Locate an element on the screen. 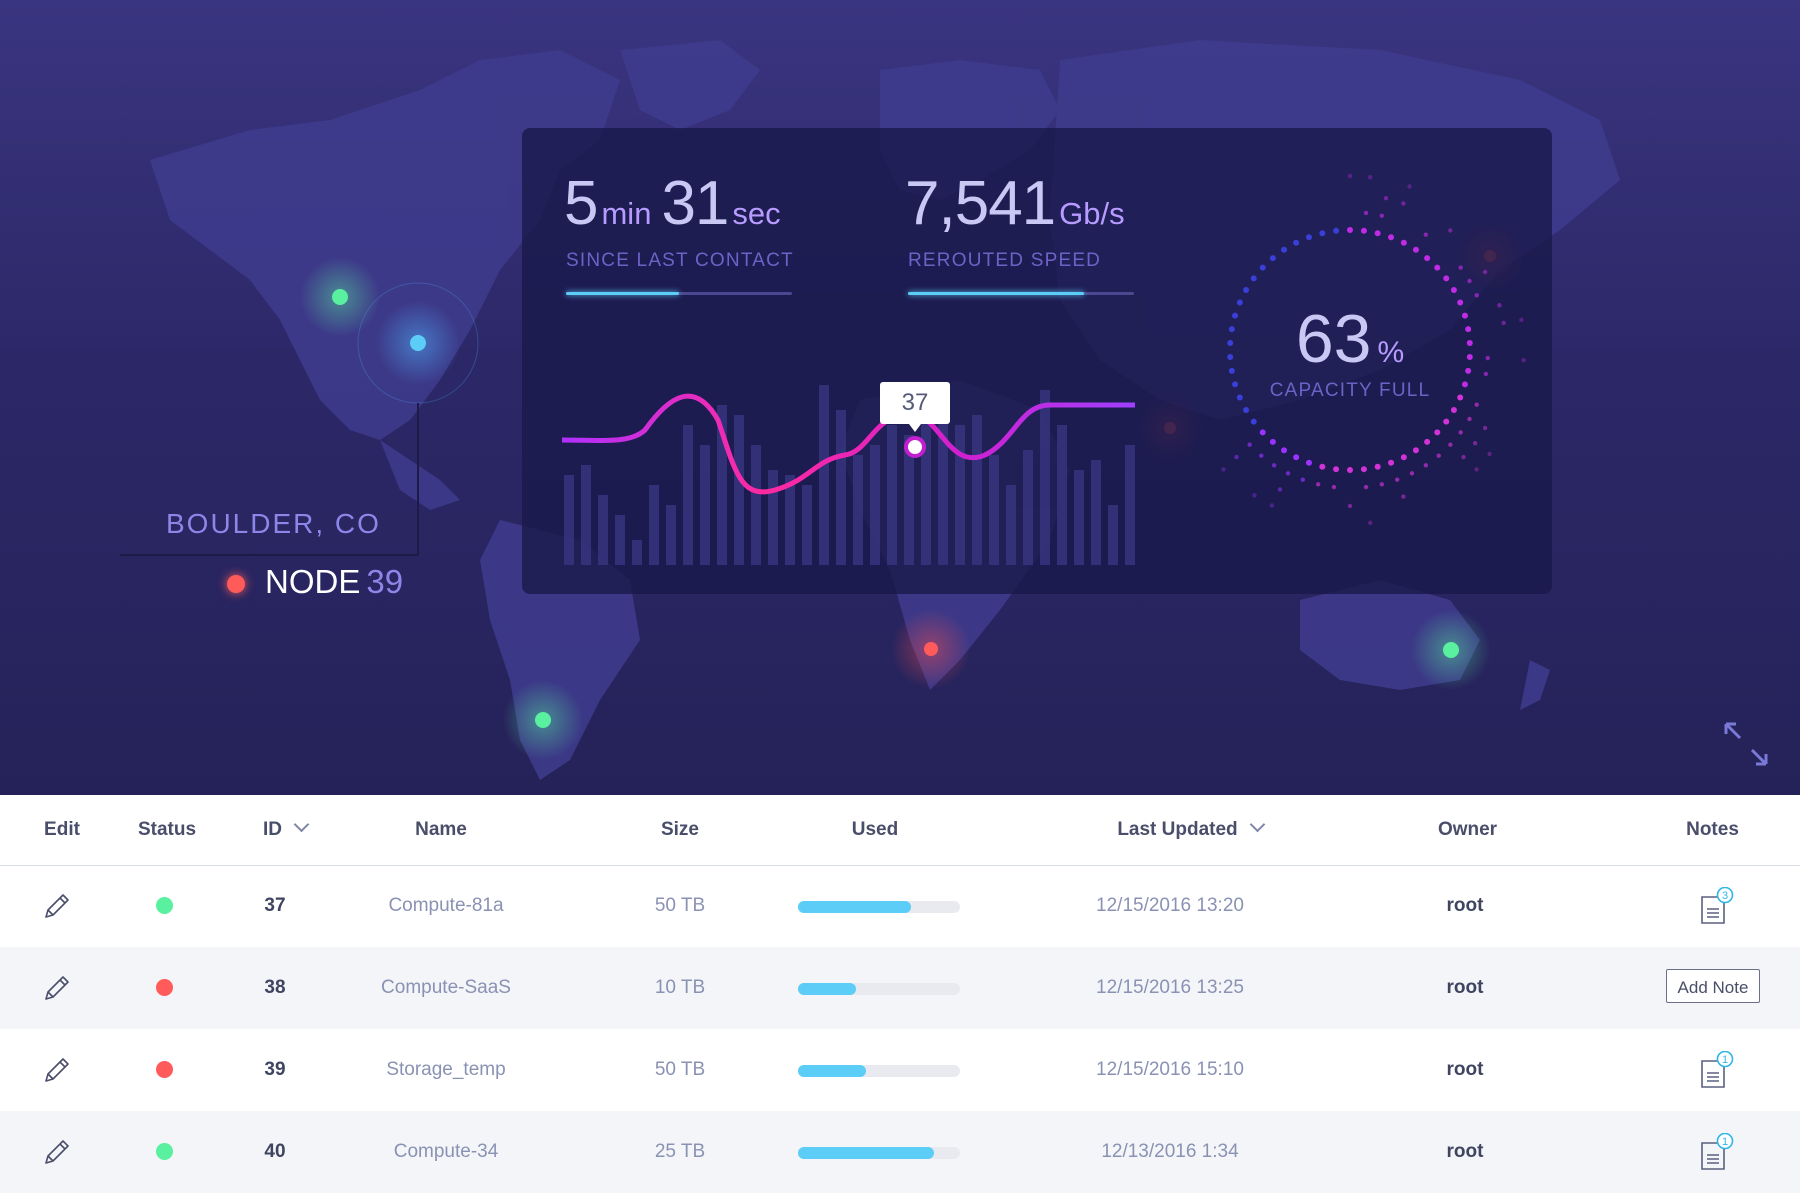 This screenshot has height=1193, width=1800. col-id: ID is located at coordinates (285, 830).